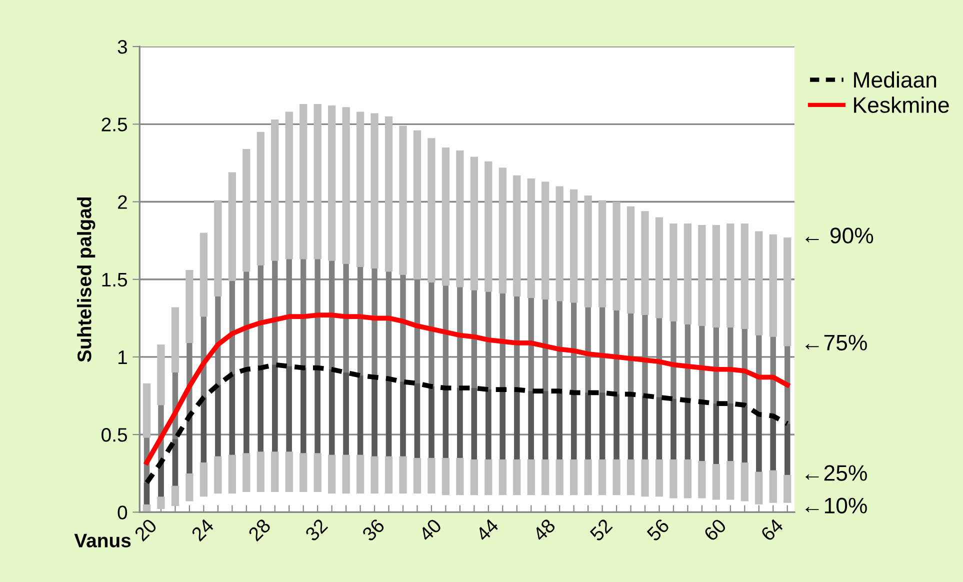 Image resolution: width=963 pixels, height=582 pixels. Describe the element at coordinates (836, 342) in the screenshot. I see `text: ←75%` at that location.